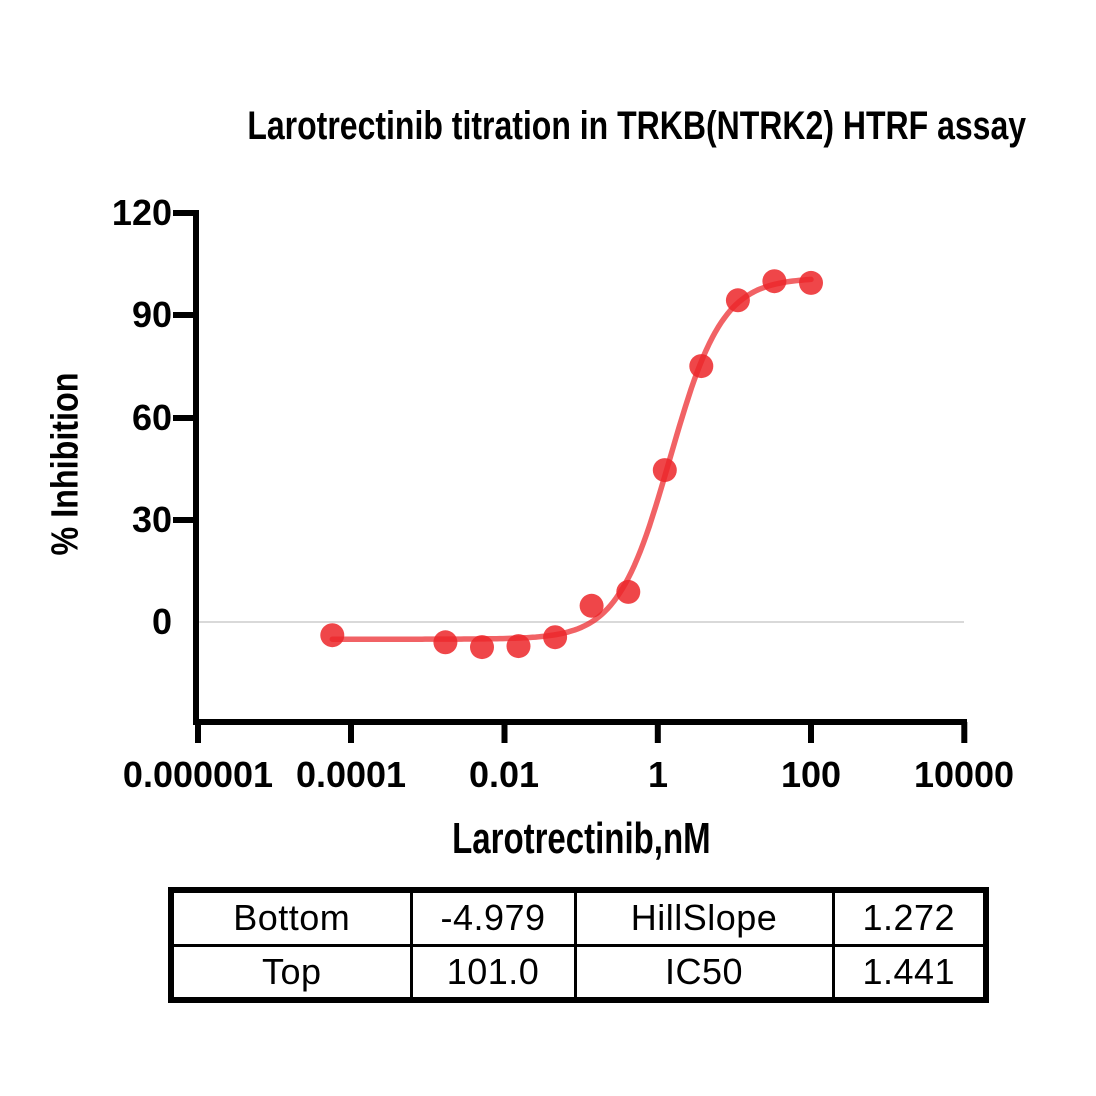 The width and height of the screenshot is (1096, 1096). What do you see at coordinates (811, 774) in the screenshot?
I see `x-tick-label-100: 100` at bounding box center [811, 774].